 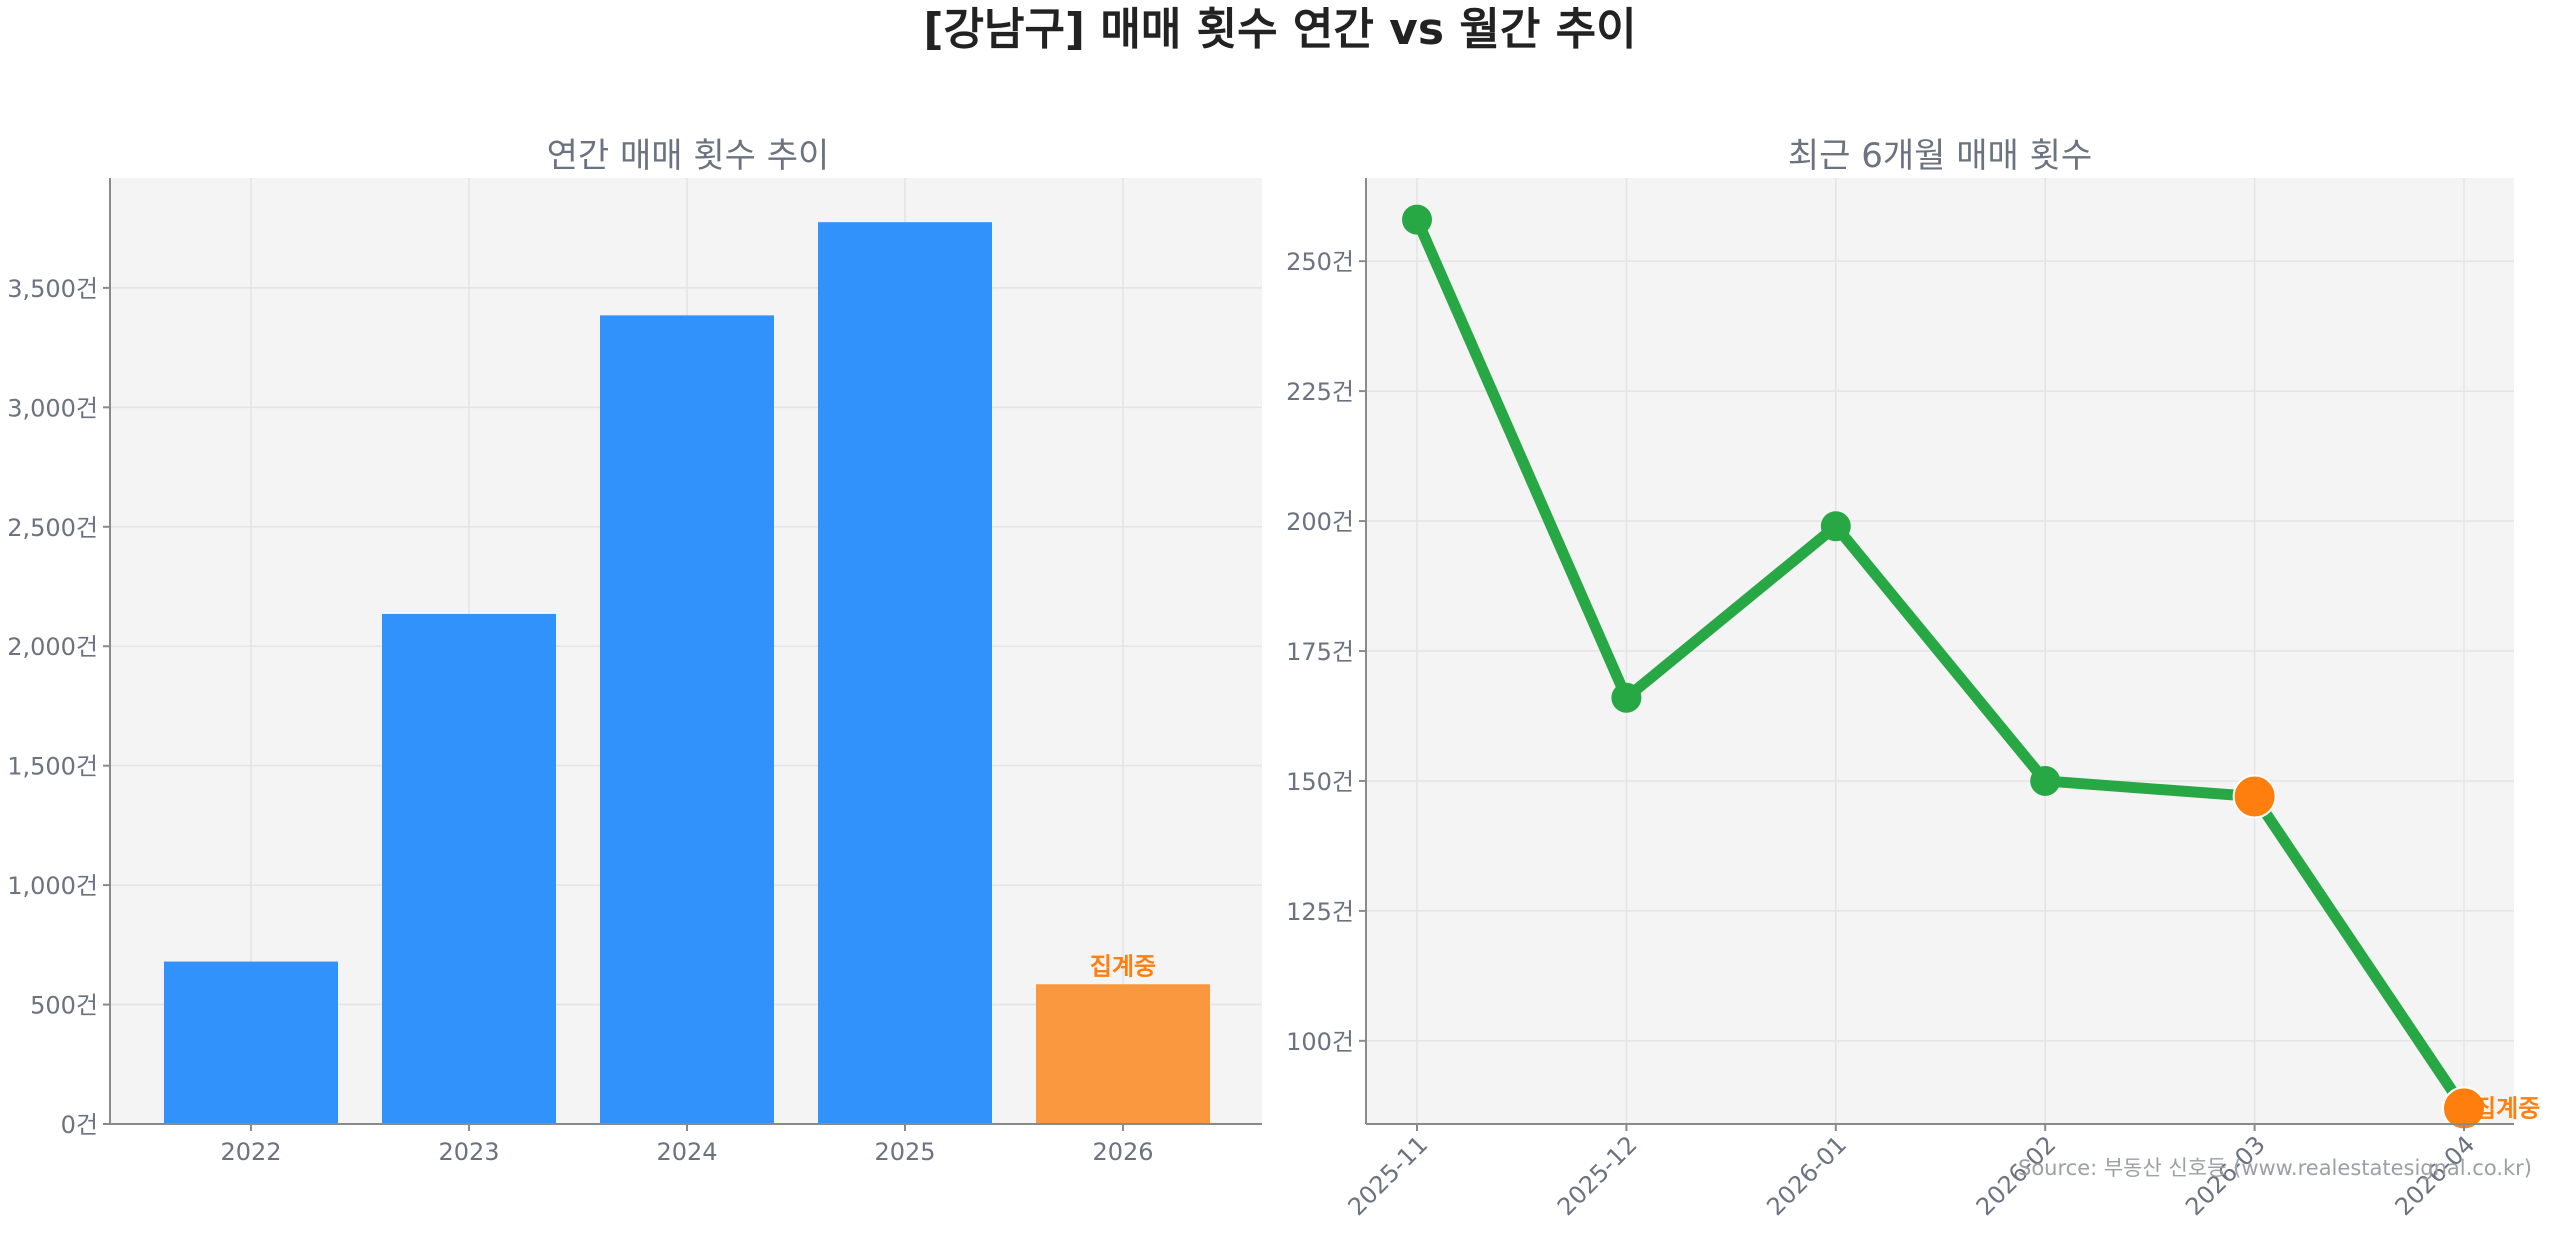 I want to click on monthly-ytick-label: 250건, so click(x=1320, y=262).